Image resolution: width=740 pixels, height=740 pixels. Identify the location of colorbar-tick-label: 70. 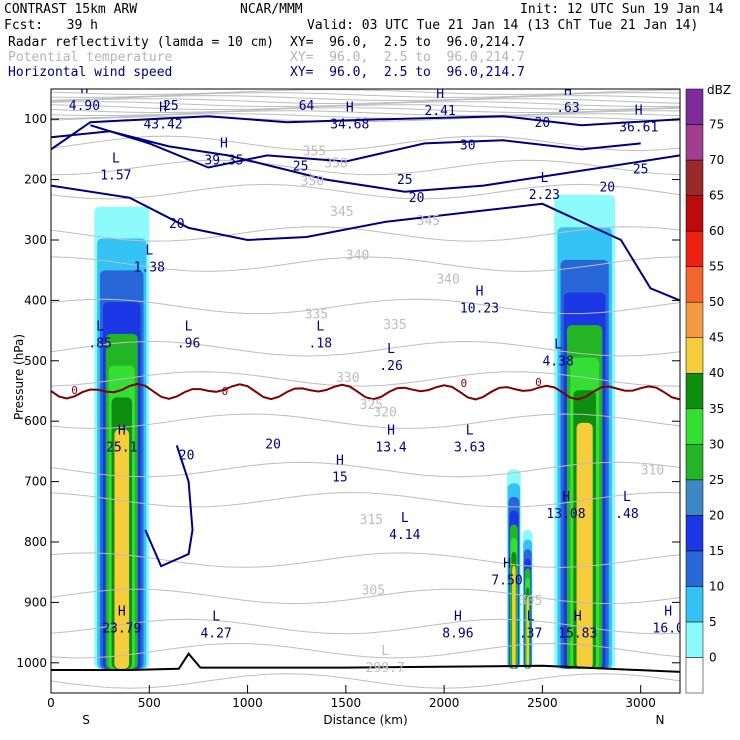
(716, 160).